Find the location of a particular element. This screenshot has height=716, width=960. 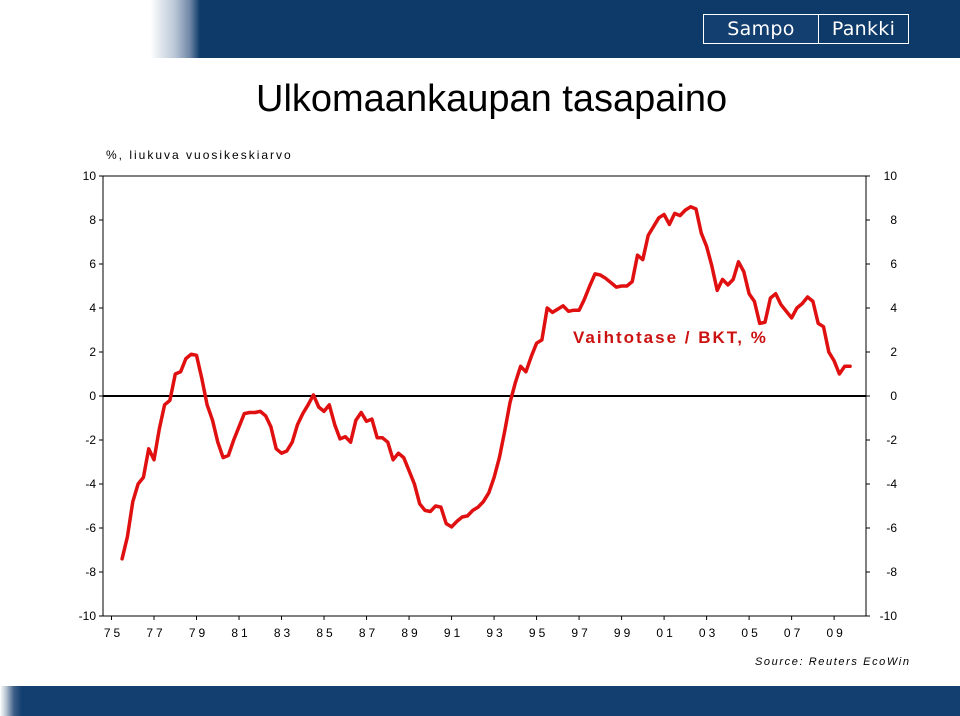

chart-title: Ulkomaankaupan tasapaino is located at coordinates (492, 99).